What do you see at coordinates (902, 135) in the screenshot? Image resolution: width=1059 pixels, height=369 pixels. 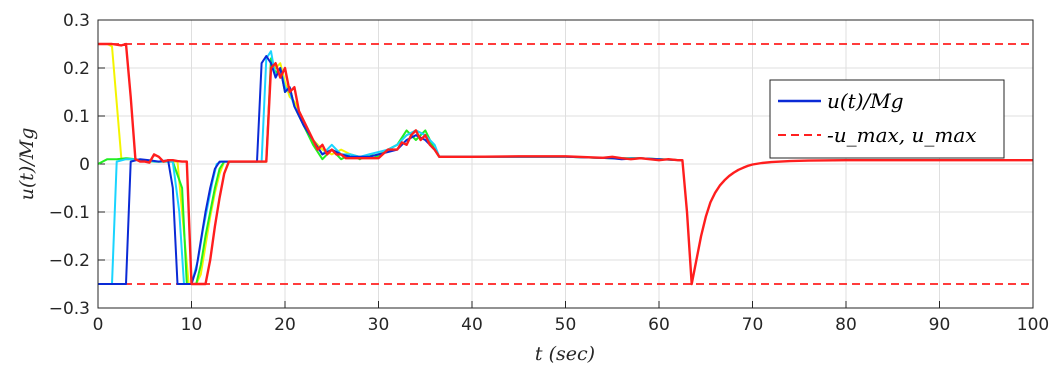 I see `legend-label-limits: -u_max, u_max` at bounding box center [902, 135].